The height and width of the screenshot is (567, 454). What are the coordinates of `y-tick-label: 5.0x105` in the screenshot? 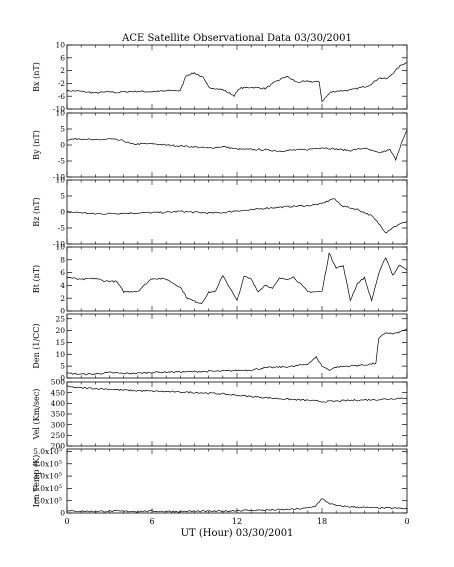 It's located at (47, 451).